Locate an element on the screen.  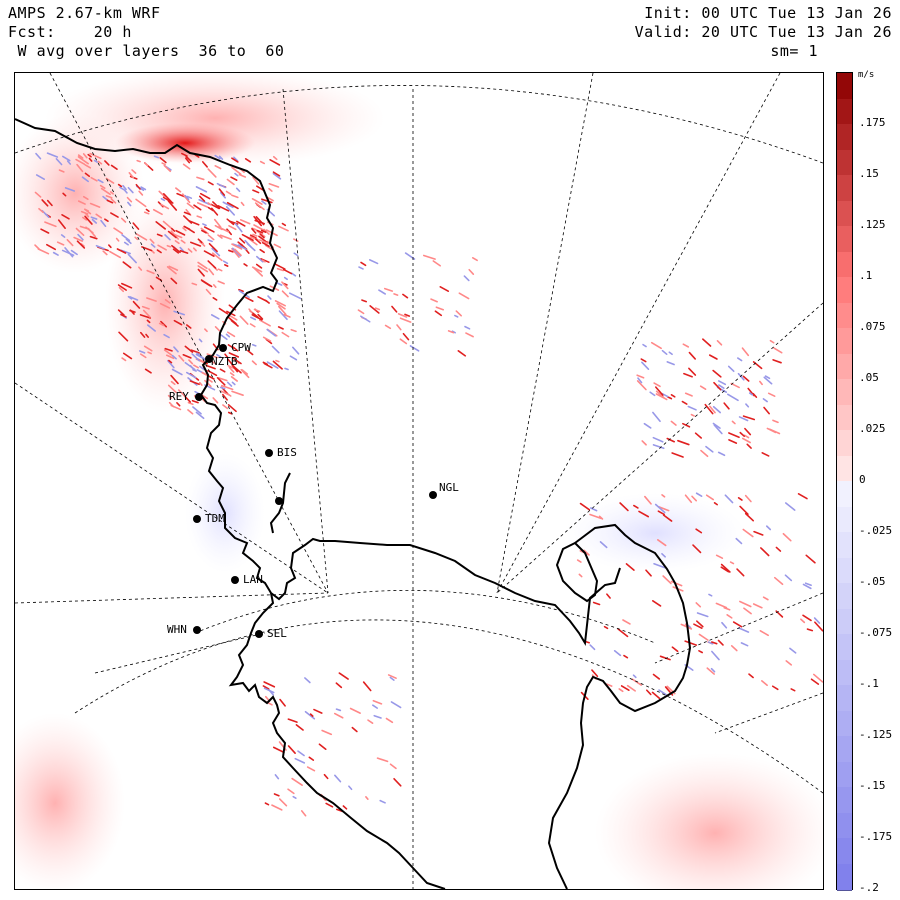
colorbar-tick-label: -.025 is located at coordinates (876, 530).